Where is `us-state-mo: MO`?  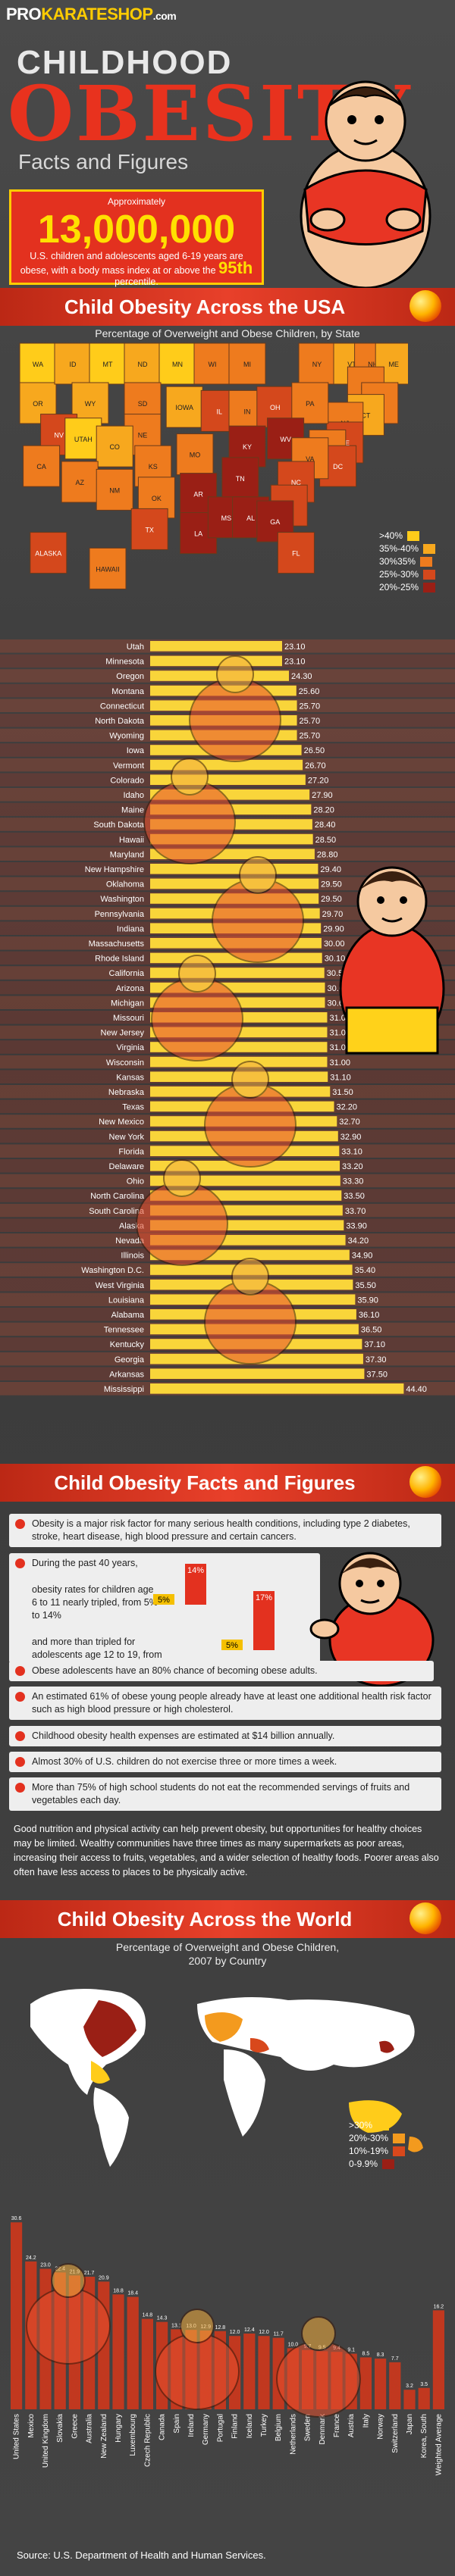 us-state-mo: MO is located at coordinates (195, 455).